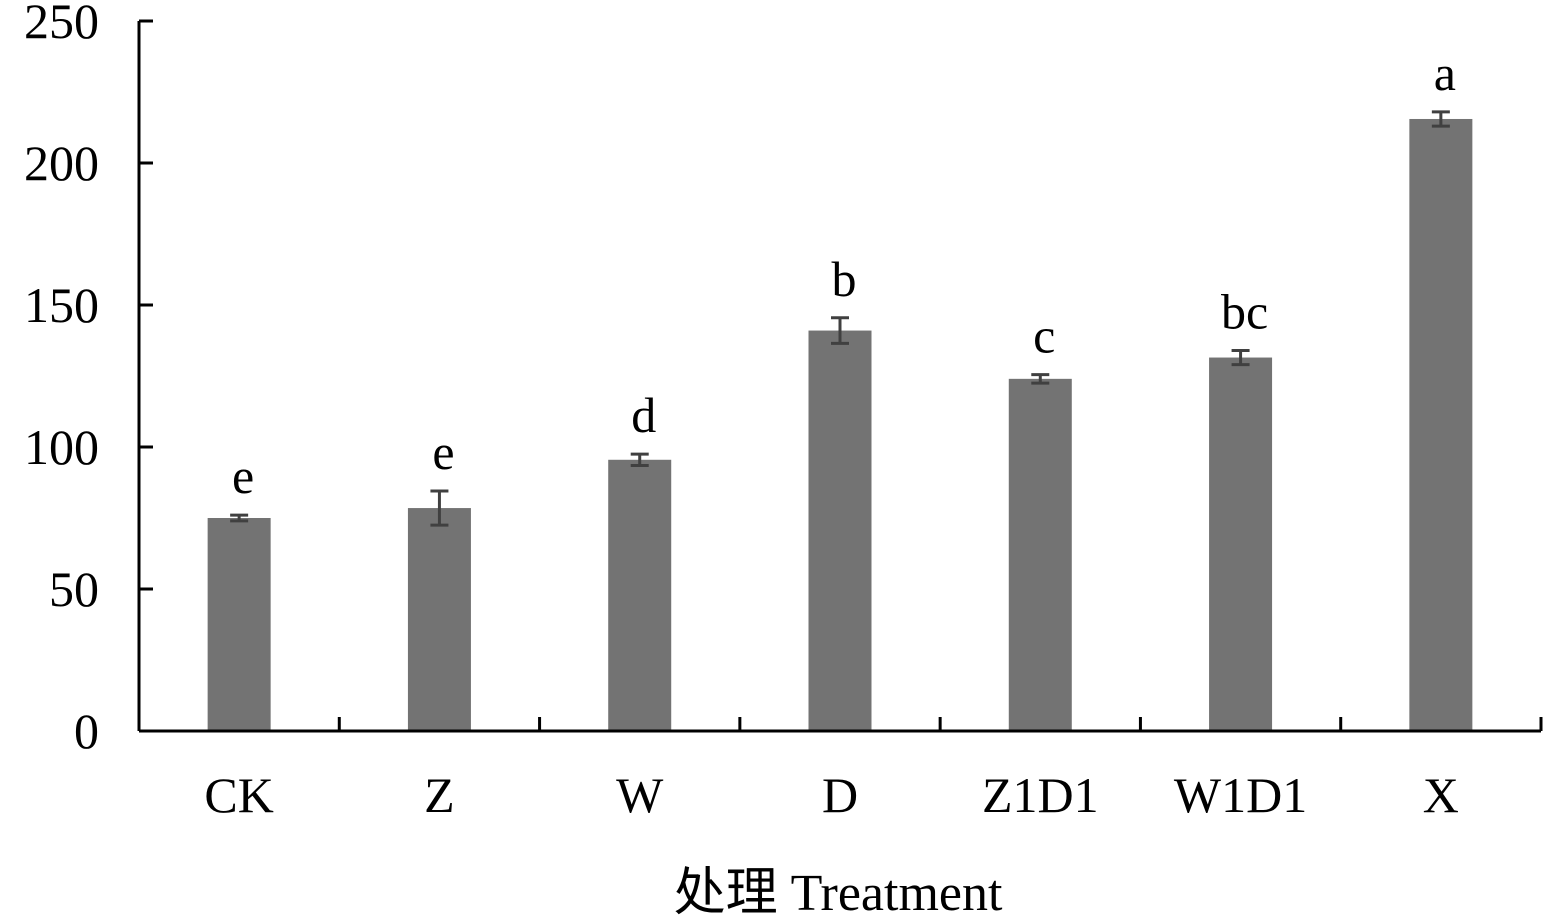  Describe the element at coordinates (840, 795) in the screenshot. I see `x-tick-label: D` at that location.